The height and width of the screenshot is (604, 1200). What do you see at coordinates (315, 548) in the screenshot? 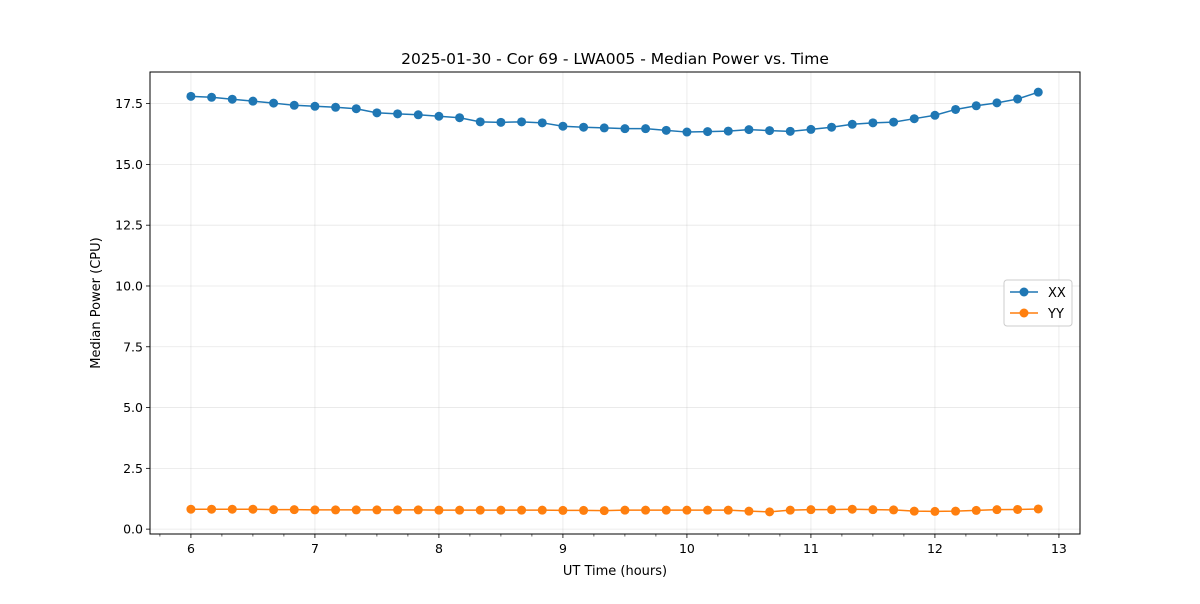
I see `x-tick-label-1: 7` at bounding box center [315, 548].